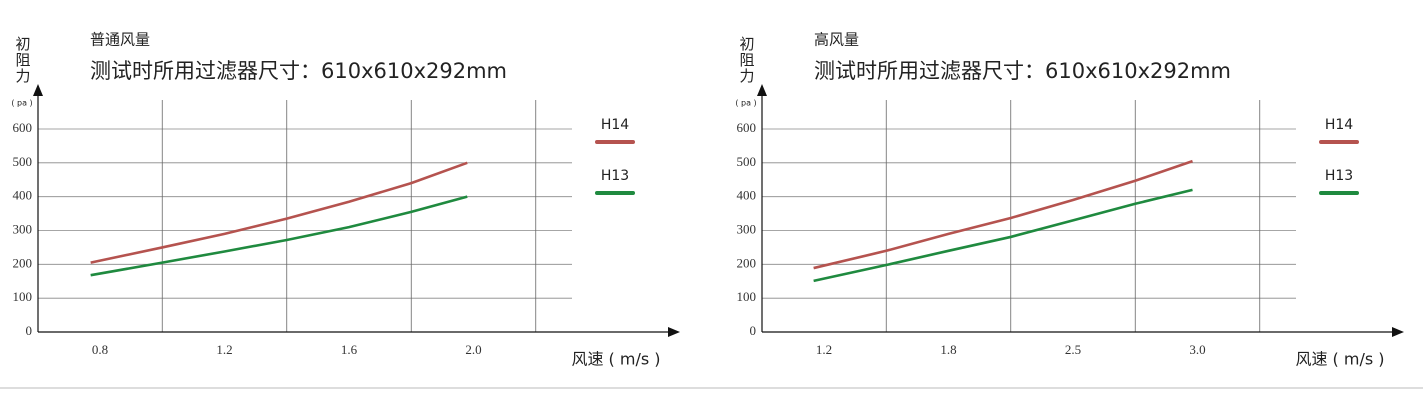  I want to click on x-tick-label: 2.5, so click(1073, 349).